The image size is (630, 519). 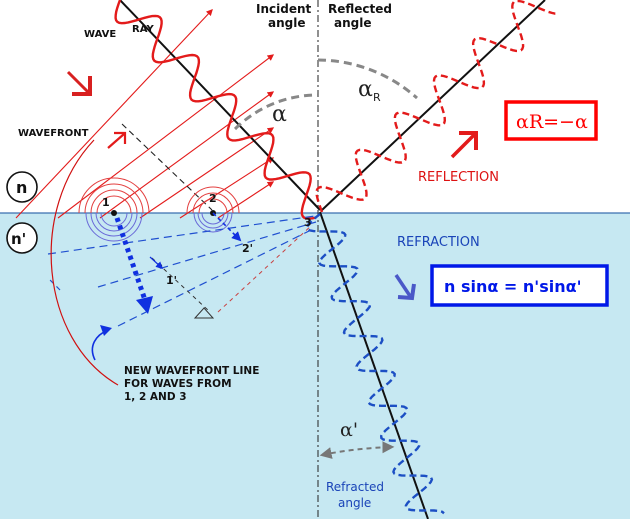 I want to click on wavefront-arrow-icon, so click(x=117, y=140).